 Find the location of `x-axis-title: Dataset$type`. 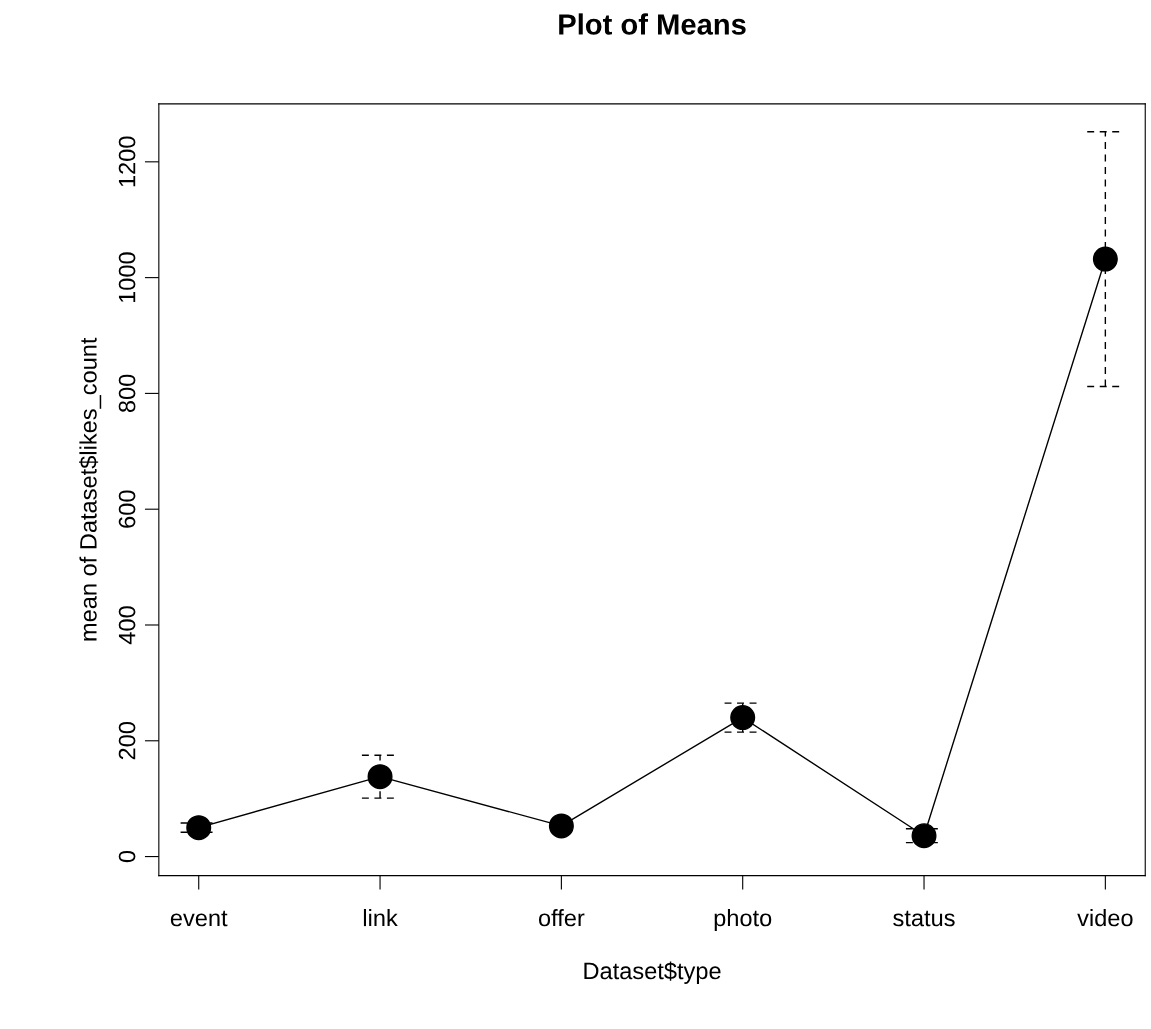

x-axis-title: Dataset$type is located at coordinates (652, 972).